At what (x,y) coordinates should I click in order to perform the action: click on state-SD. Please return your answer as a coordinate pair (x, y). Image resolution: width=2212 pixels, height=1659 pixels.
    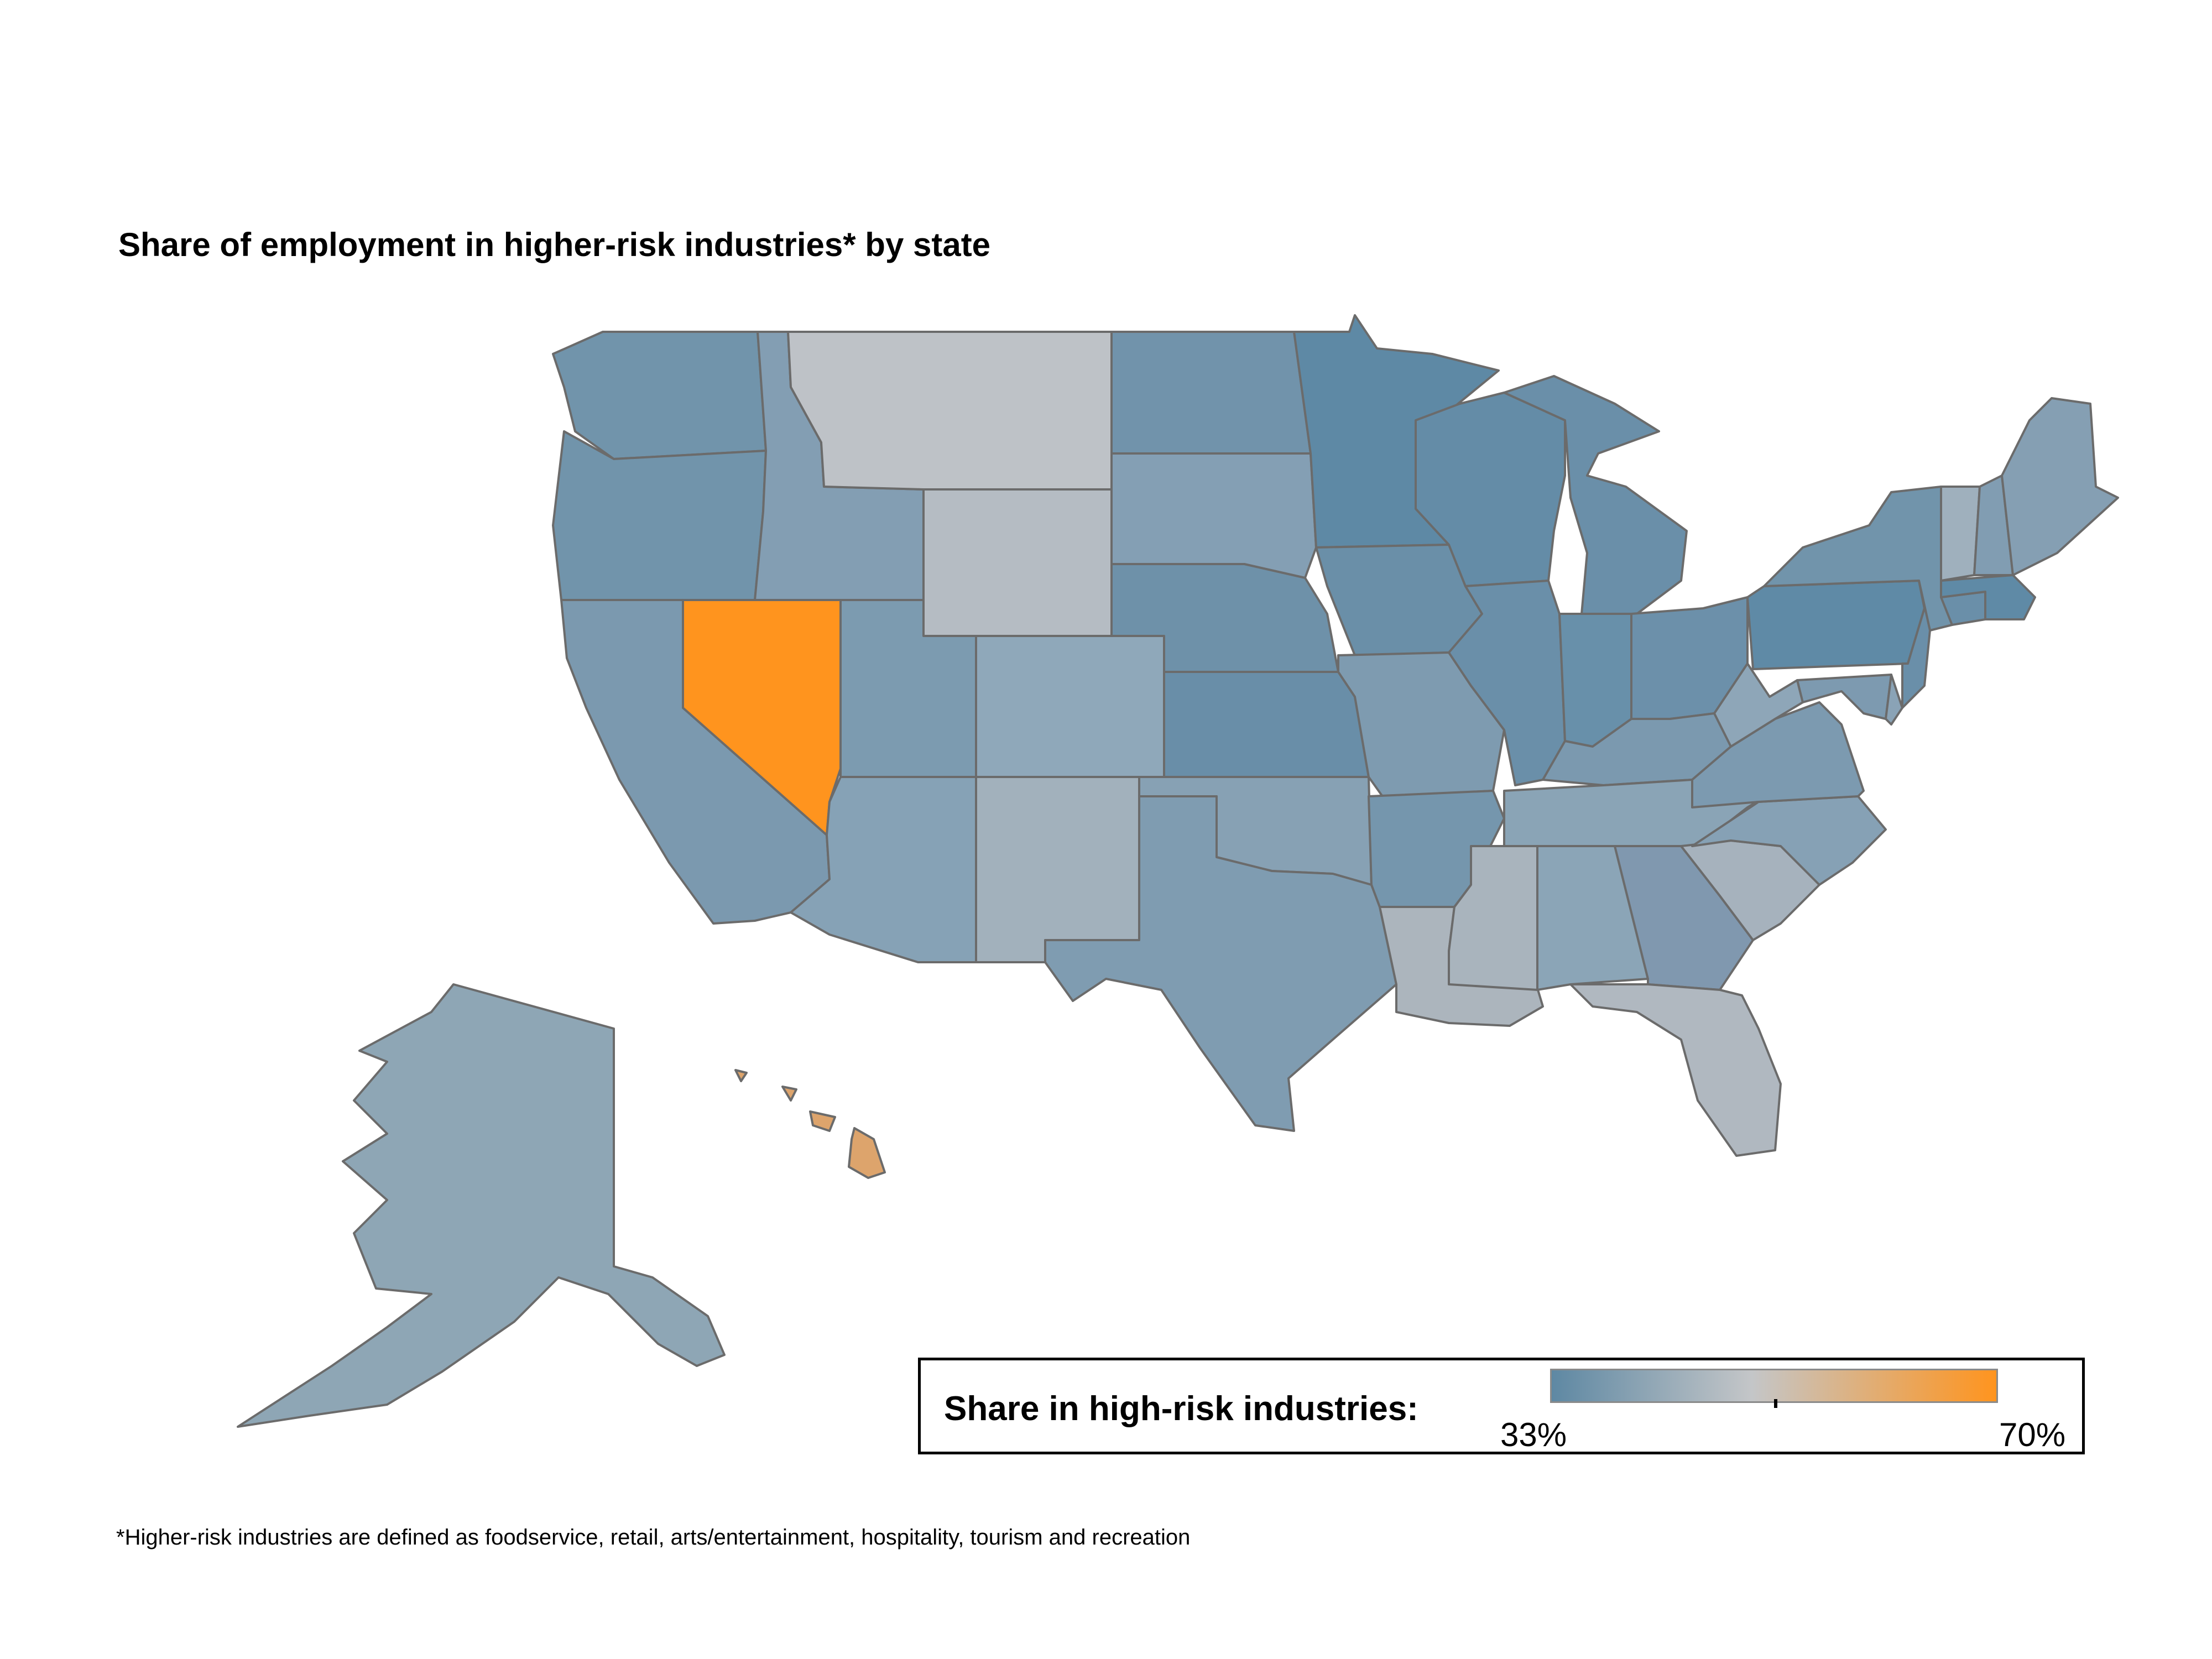
    Looking at the image, I should click on (1214, 515).